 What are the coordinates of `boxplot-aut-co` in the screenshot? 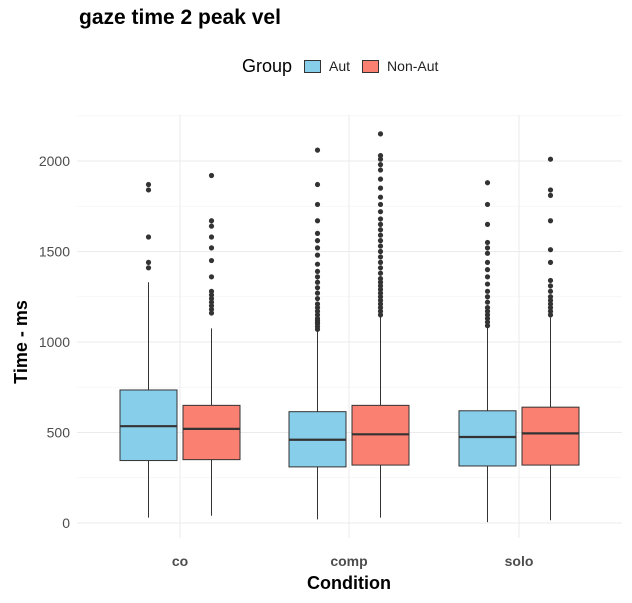 It's located at (148, 349).